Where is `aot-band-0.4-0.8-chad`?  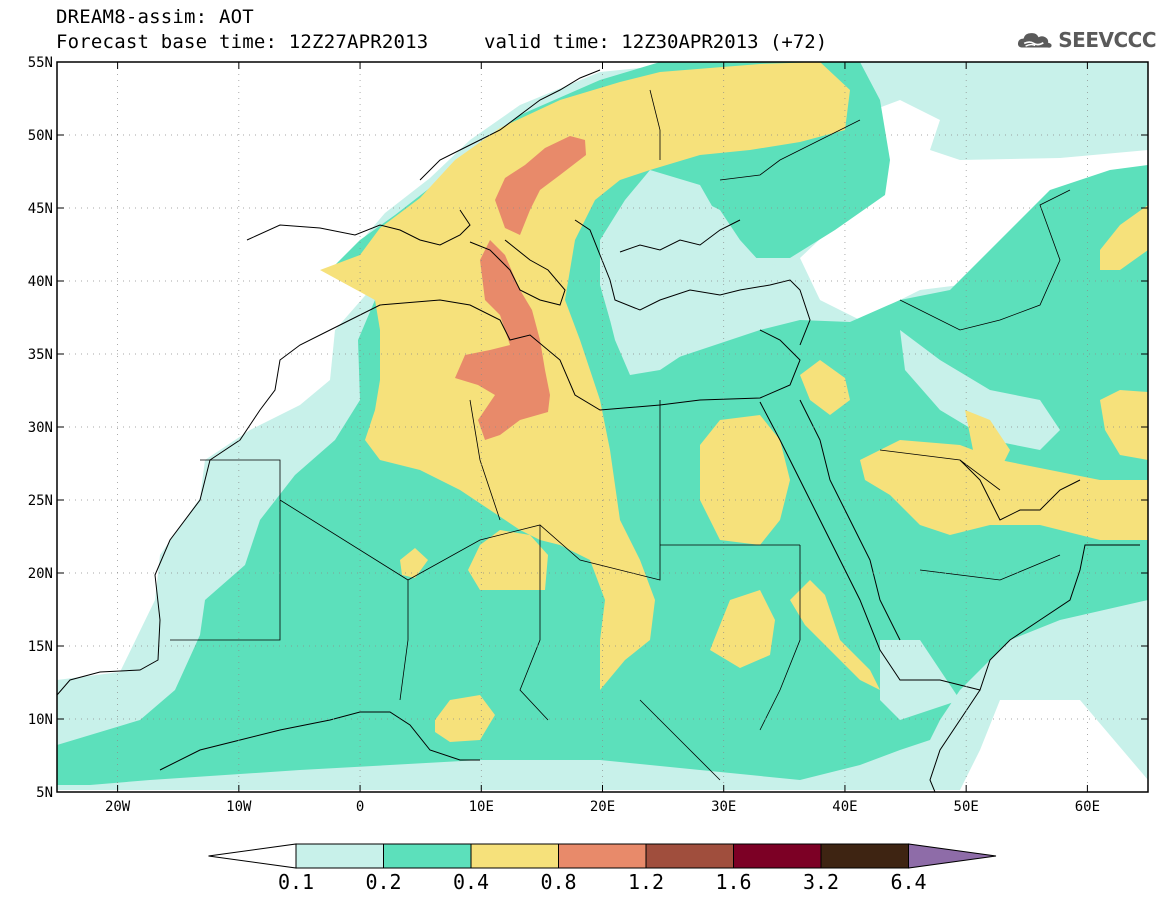 aot-band-0.4-0.8-chad is located at coordinates (508, 560).